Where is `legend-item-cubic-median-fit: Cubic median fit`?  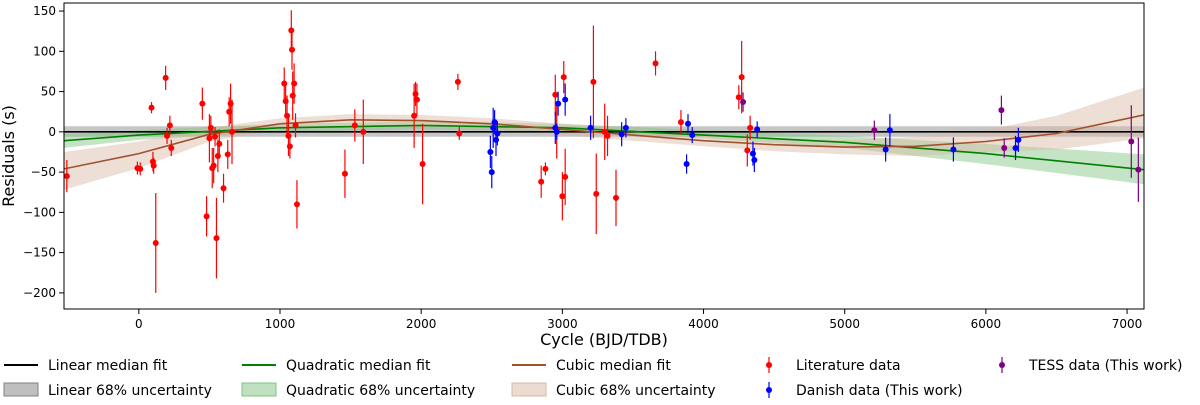 legend-item-cubic-median-fit: Cubic median fit is located at coordinates (591, 366).